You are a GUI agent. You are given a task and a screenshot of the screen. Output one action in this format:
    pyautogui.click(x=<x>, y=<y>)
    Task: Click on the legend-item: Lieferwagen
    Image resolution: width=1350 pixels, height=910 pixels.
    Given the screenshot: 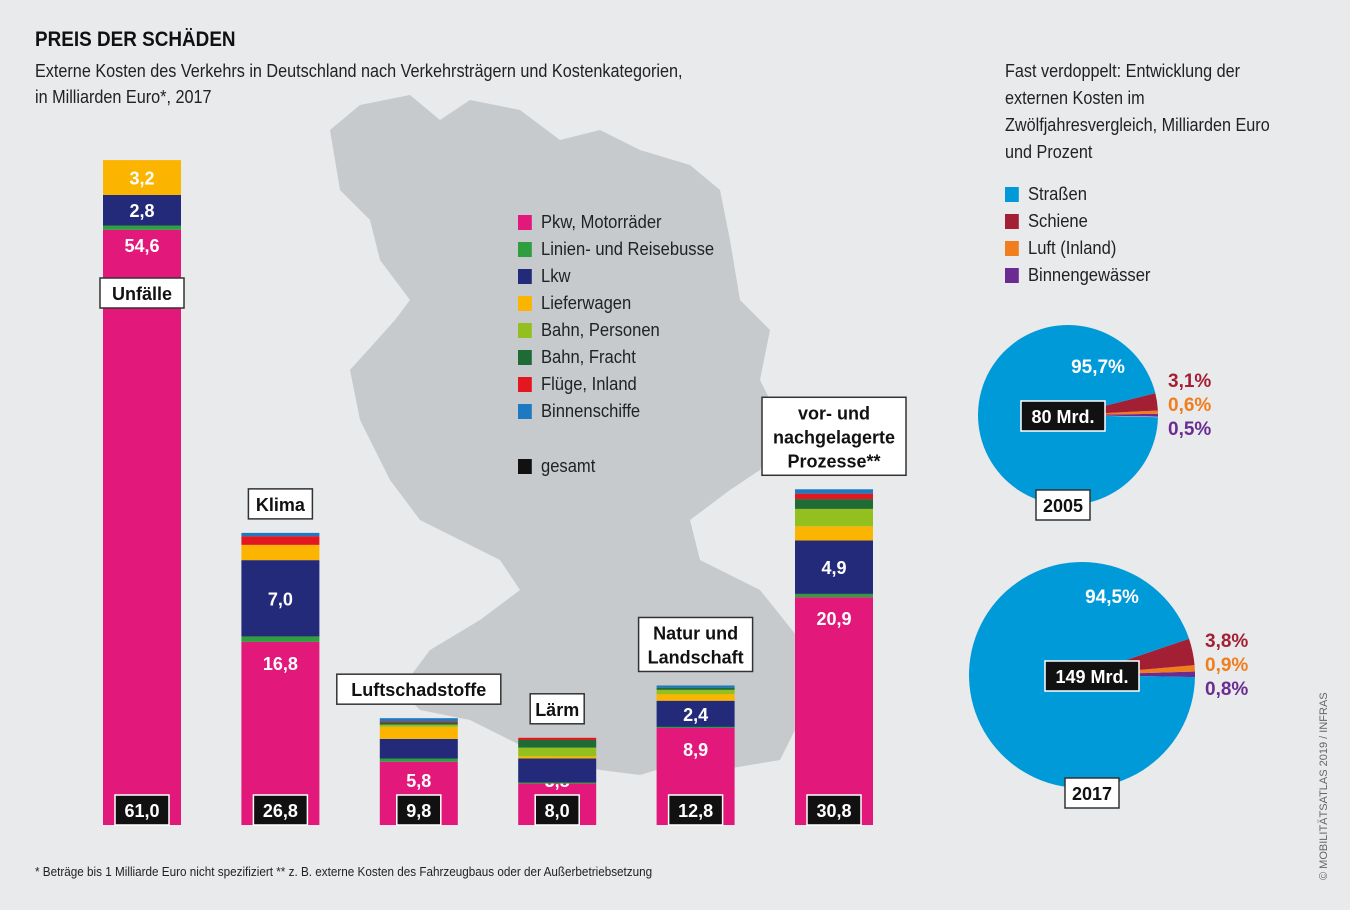 What is the action you would take?
    pyautogui.click(x=574, y=303)
    